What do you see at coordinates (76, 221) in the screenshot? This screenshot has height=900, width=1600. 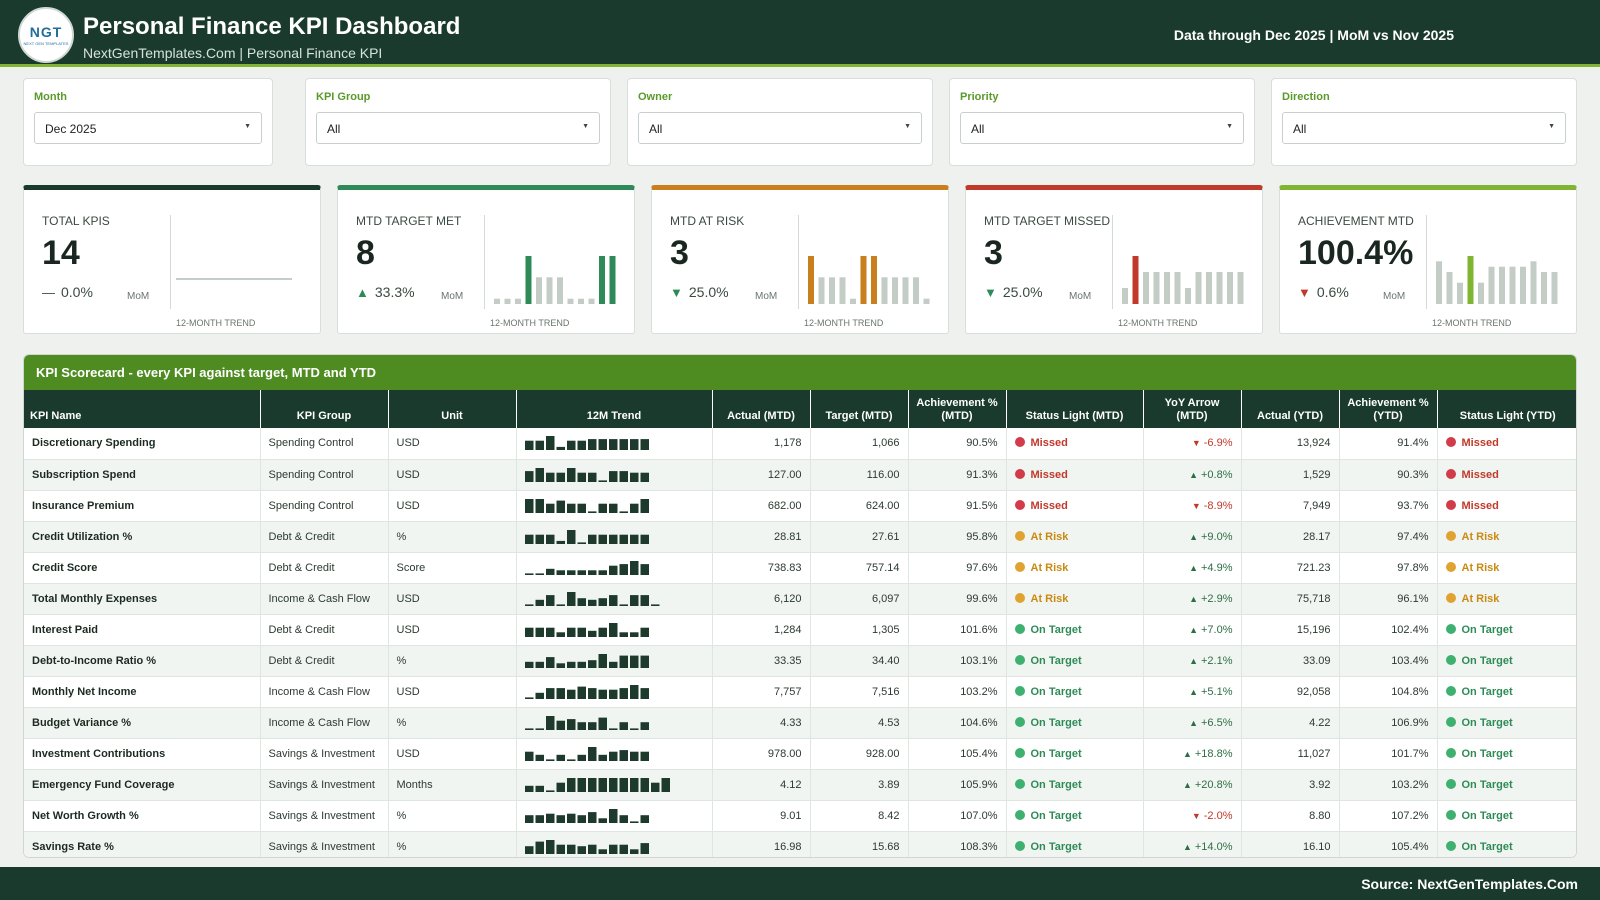 I see `kpi-title: TOTAL KPIS` at bounding box center [76, 221].